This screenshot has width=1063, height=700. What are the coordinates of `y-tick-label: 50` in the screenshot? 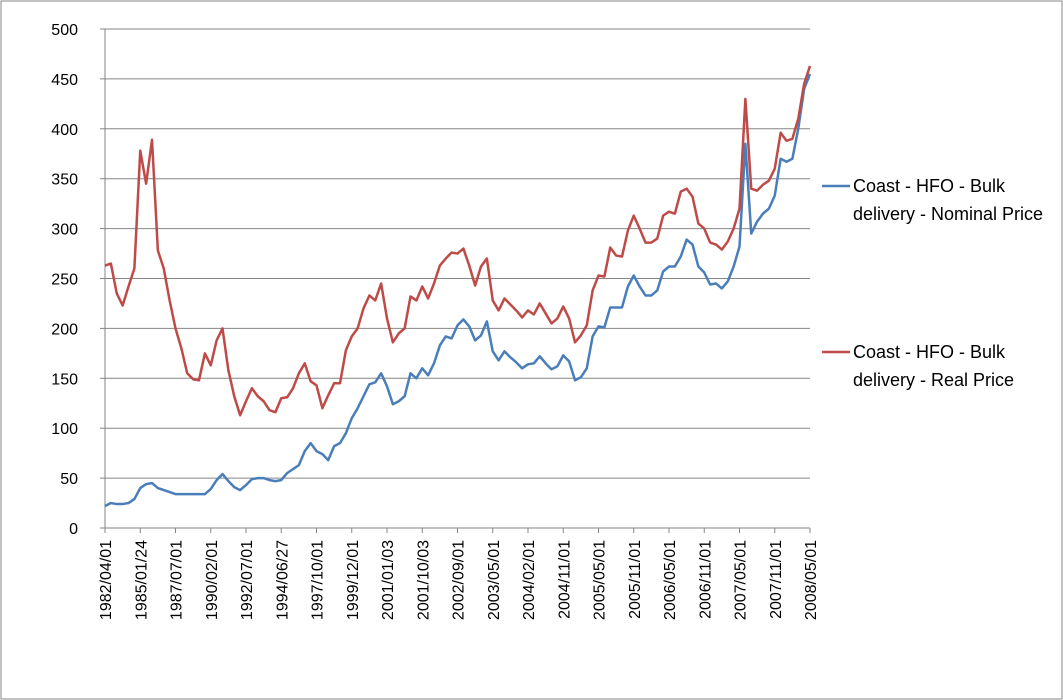 It's located at (69, 479).